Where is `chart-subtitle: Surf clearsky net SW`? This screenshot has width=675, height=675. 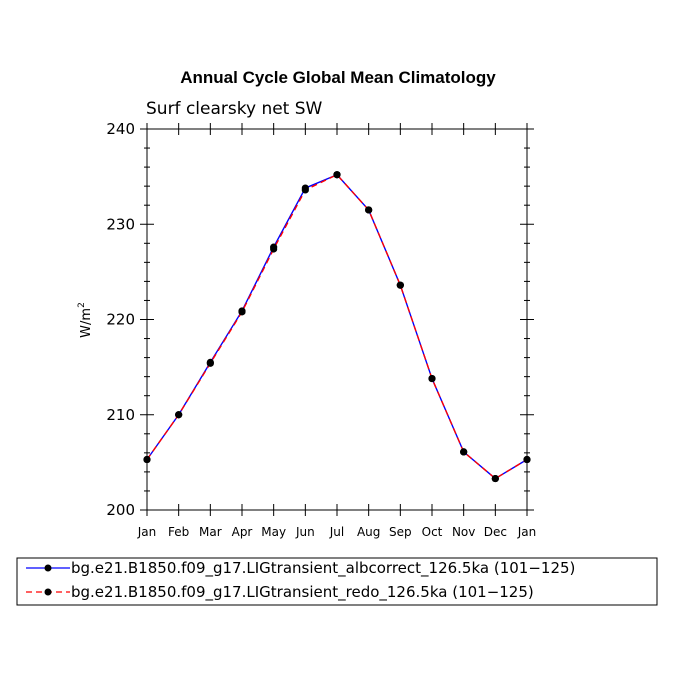 chart-subtitle: Surf clearsky net SW is located at coordinates (234, 109).